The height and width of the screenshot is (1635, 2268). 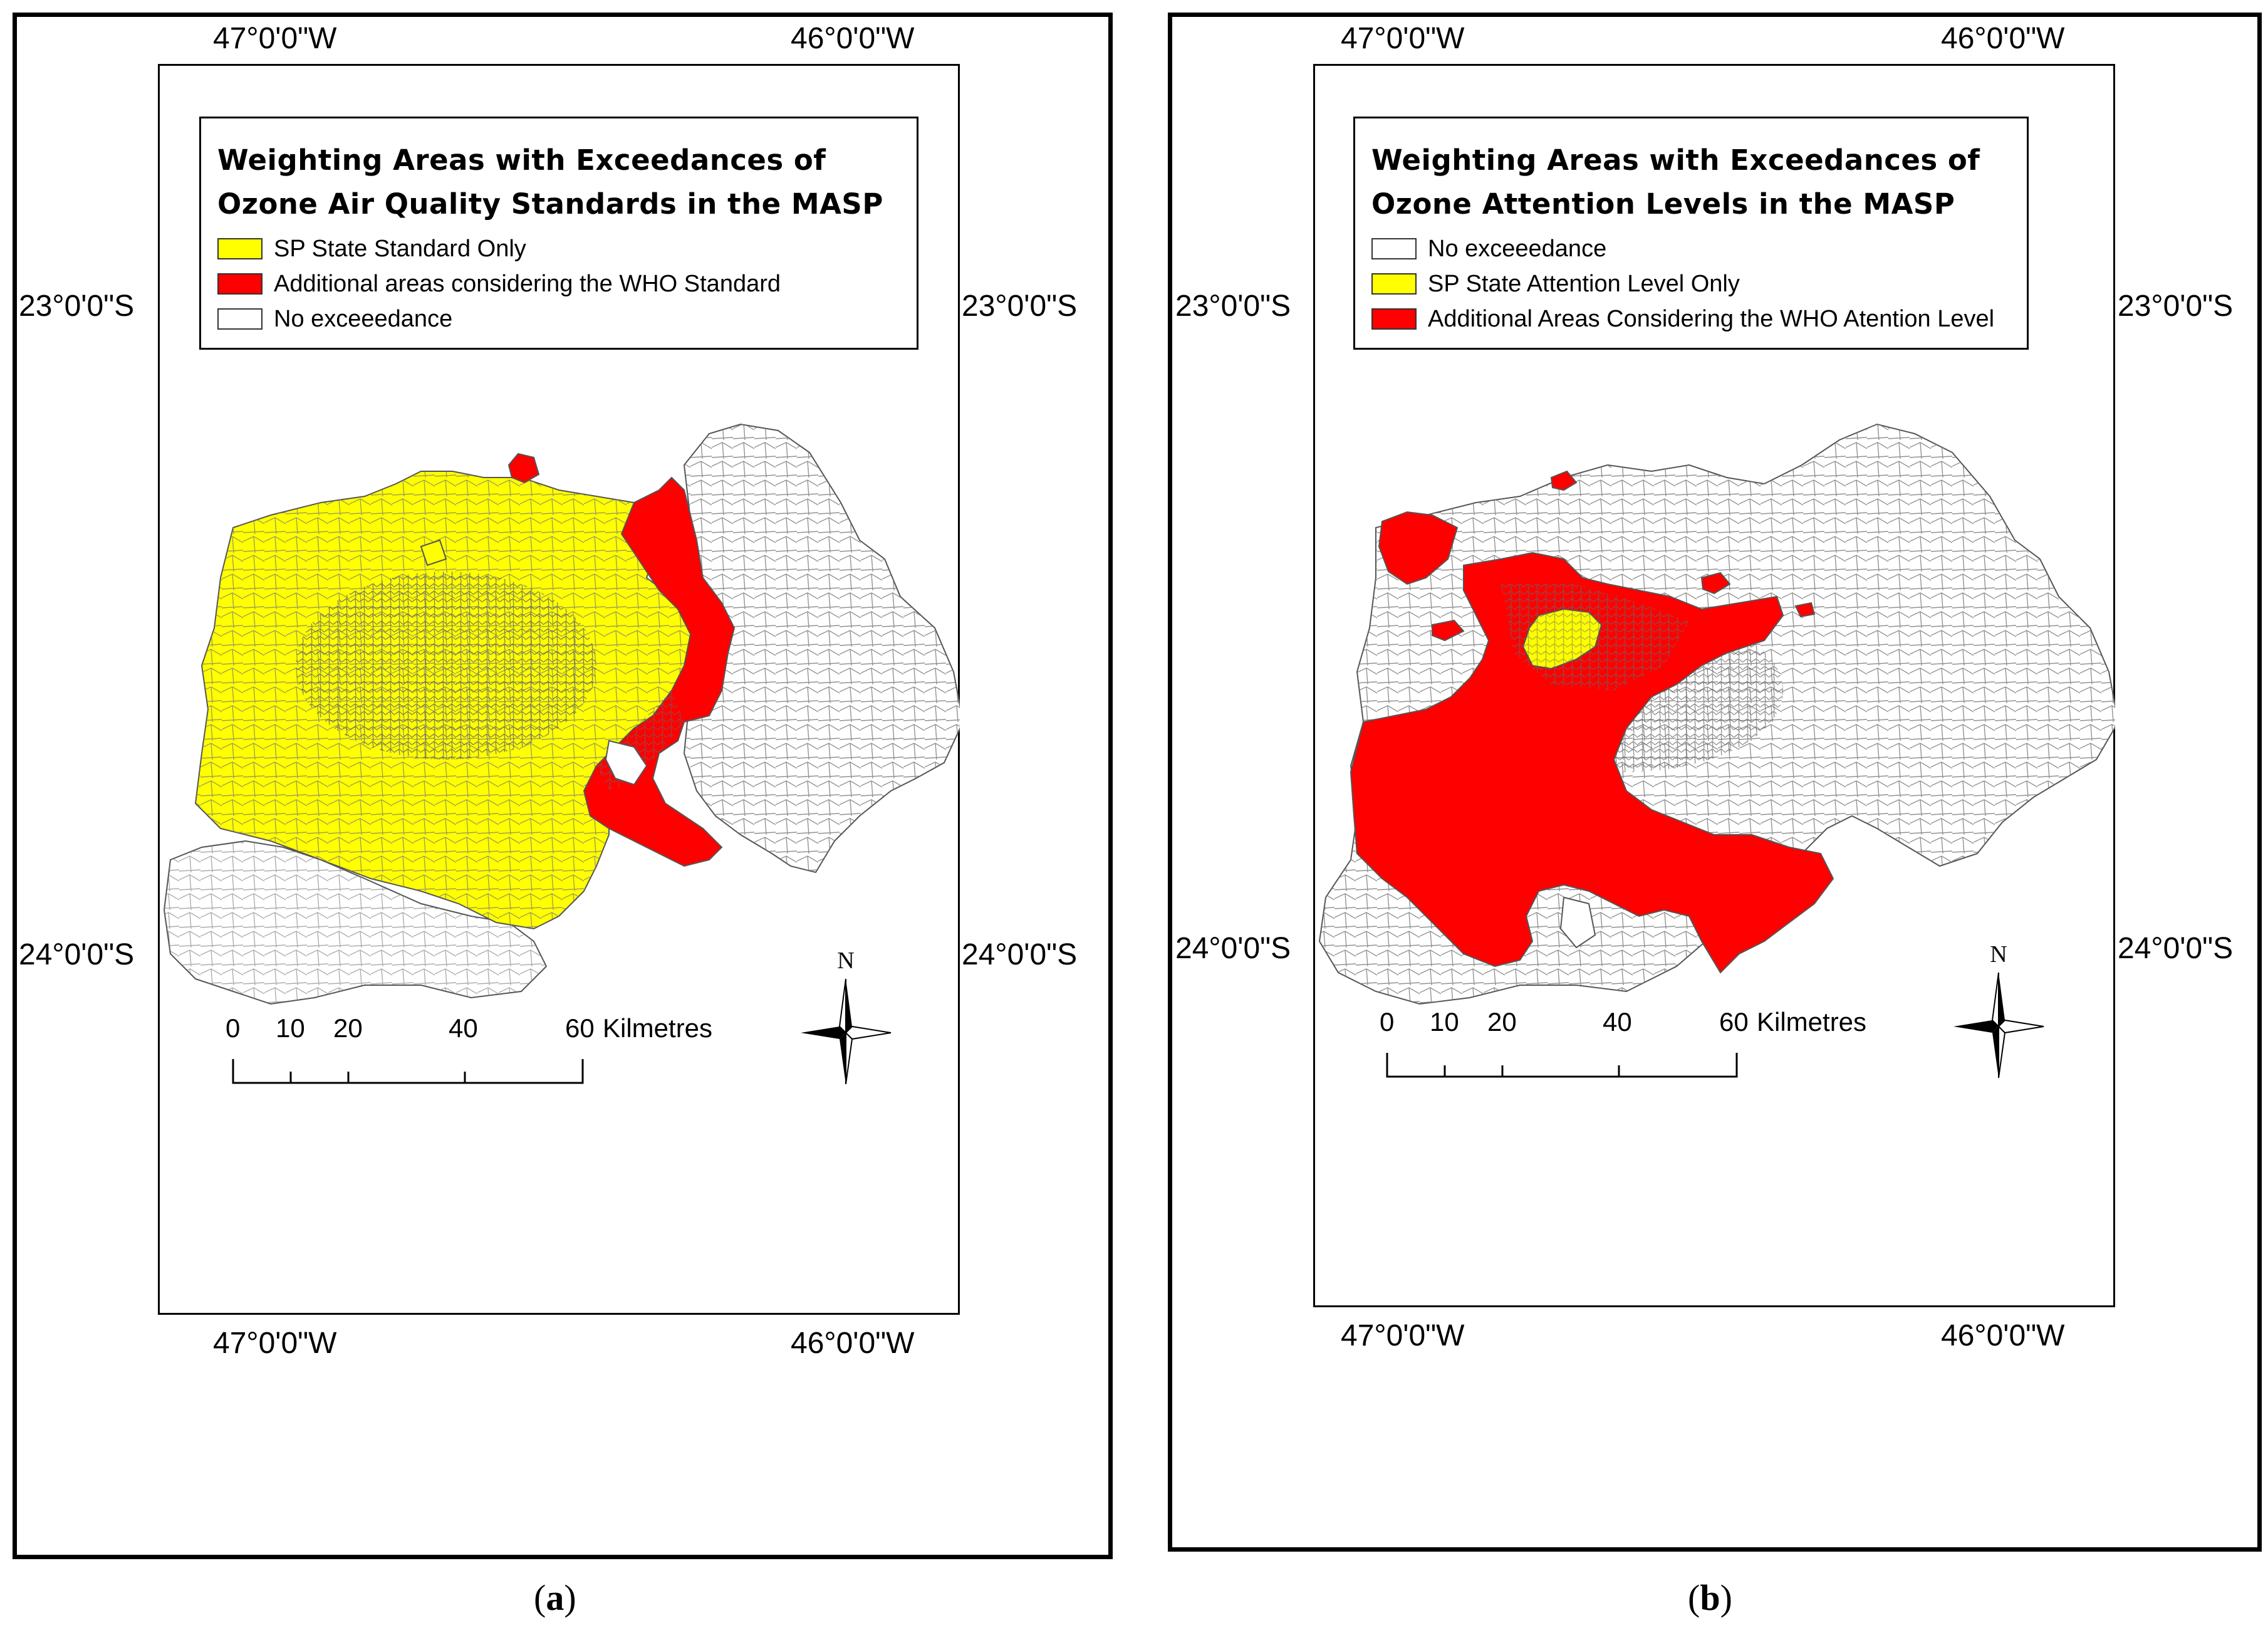 What do you see at coordinates (1716, 583) in the screenshot?
I see `region-who-attention-small2` at bounding box center [1716, 583].